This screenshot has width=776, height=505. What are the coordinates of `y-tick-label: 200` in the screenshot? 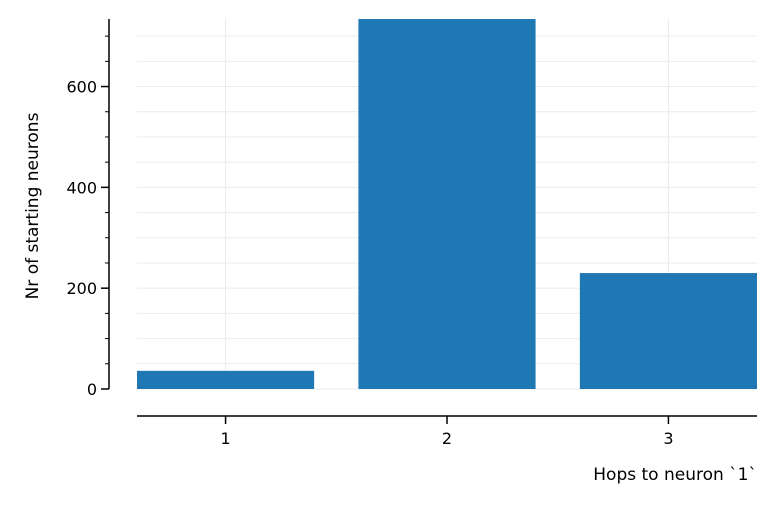 It's located at (81, 288).